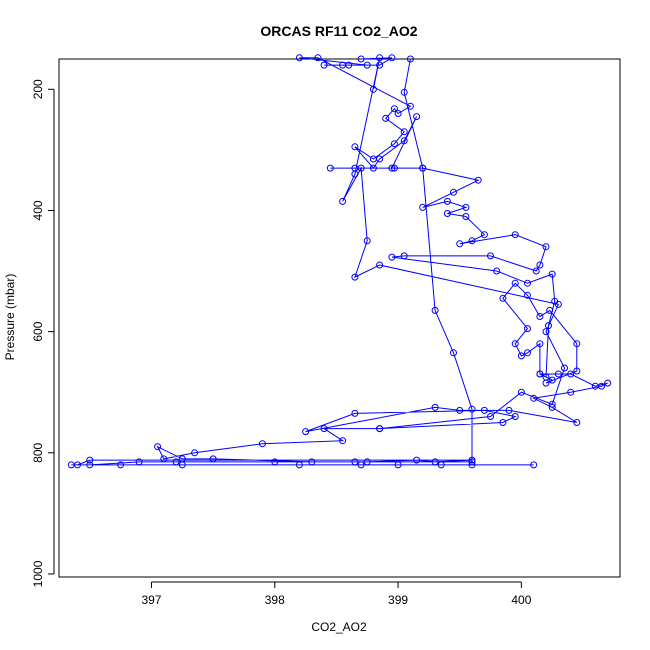 This screenshot has height=650, width=650. What do you see at coordinates (10, 317) in the screenshot?
I see `y-axis-label: Pressure (mbar)` at bounding box center [10, 317].